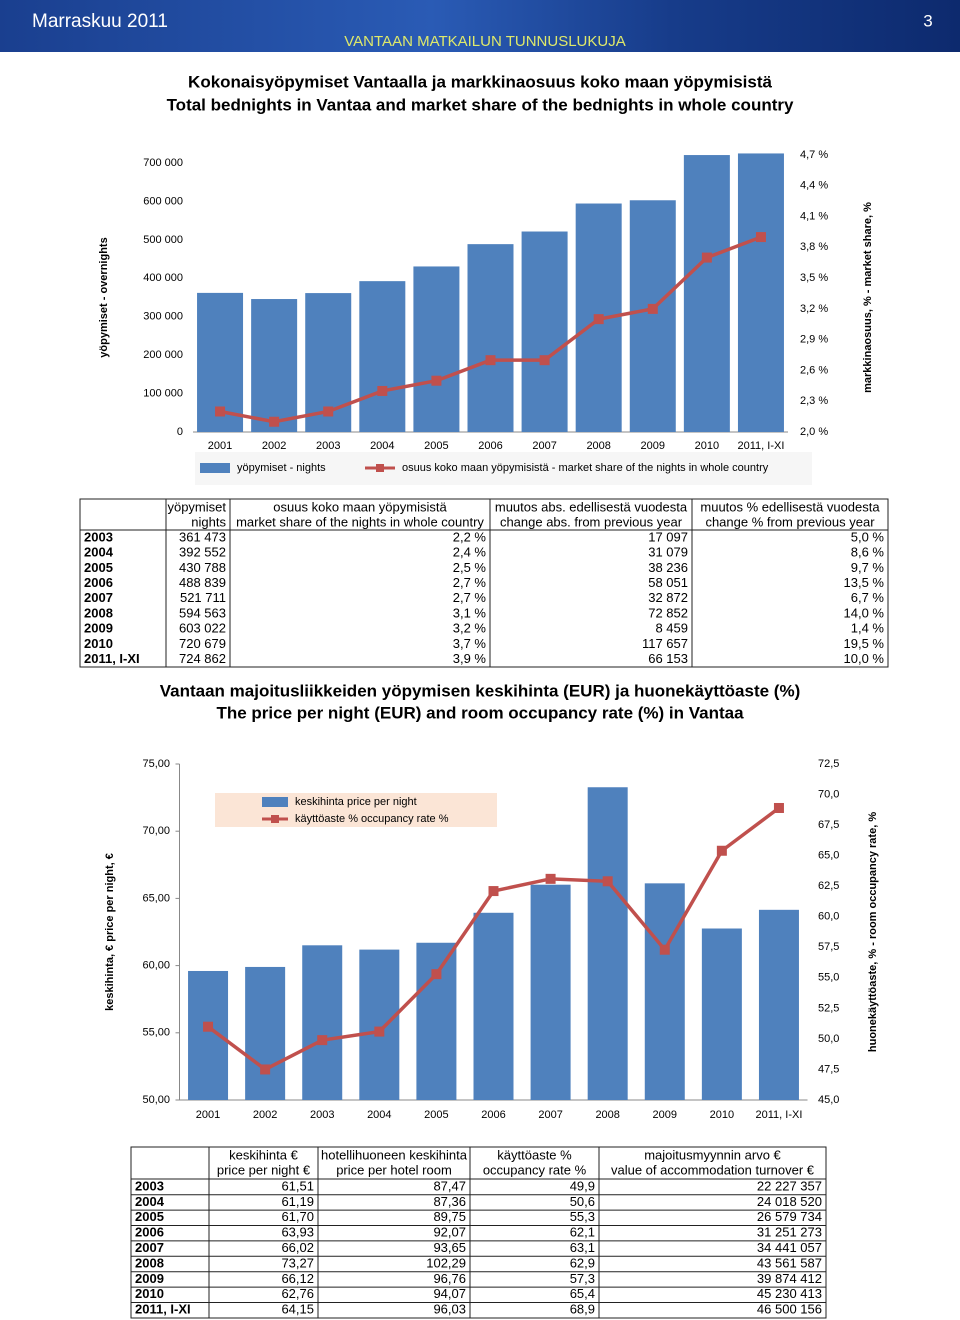 Image resolution: width=960 pixels, height=1320 pixels. What do you see at coordinates (202, 658) in the screenshot?
I see `table-cell: 724 862` at bounding box center [202, 658].